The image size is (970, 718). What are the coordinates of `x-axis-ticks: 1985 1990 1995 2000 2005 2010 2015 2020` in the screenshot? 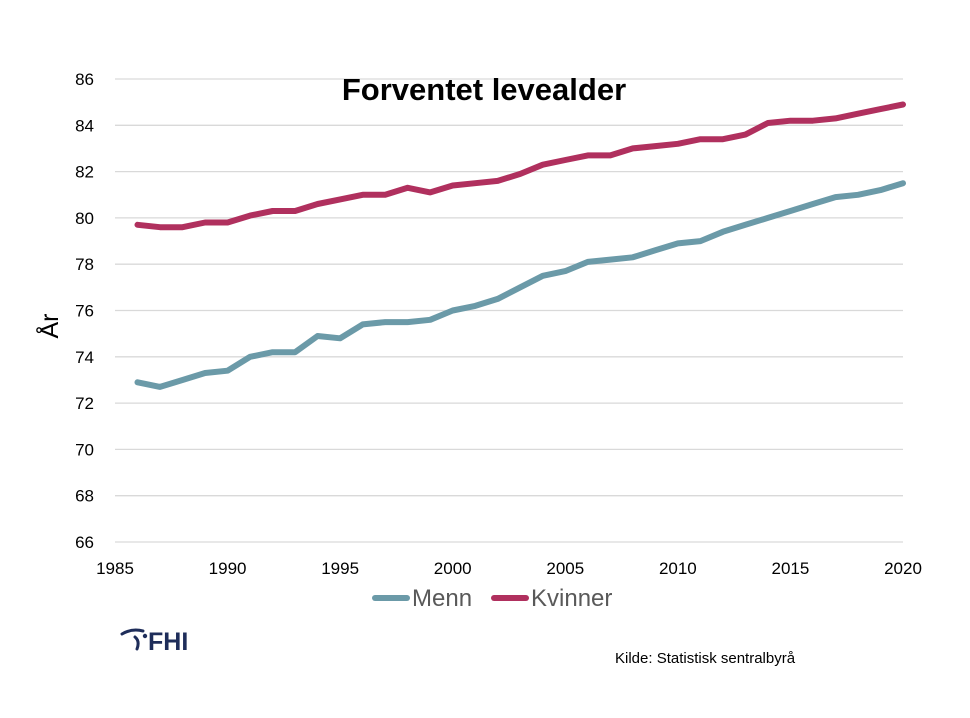 It's located at (509, 568).